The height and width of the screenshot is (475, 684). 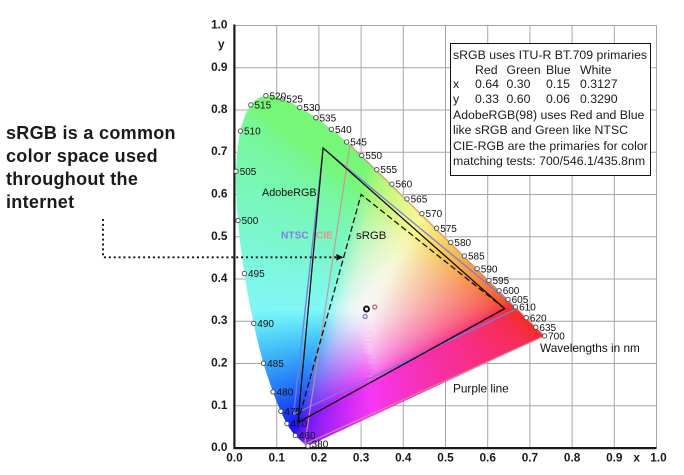 I want to click on svg-text: 530, so click(x=311, y=108).